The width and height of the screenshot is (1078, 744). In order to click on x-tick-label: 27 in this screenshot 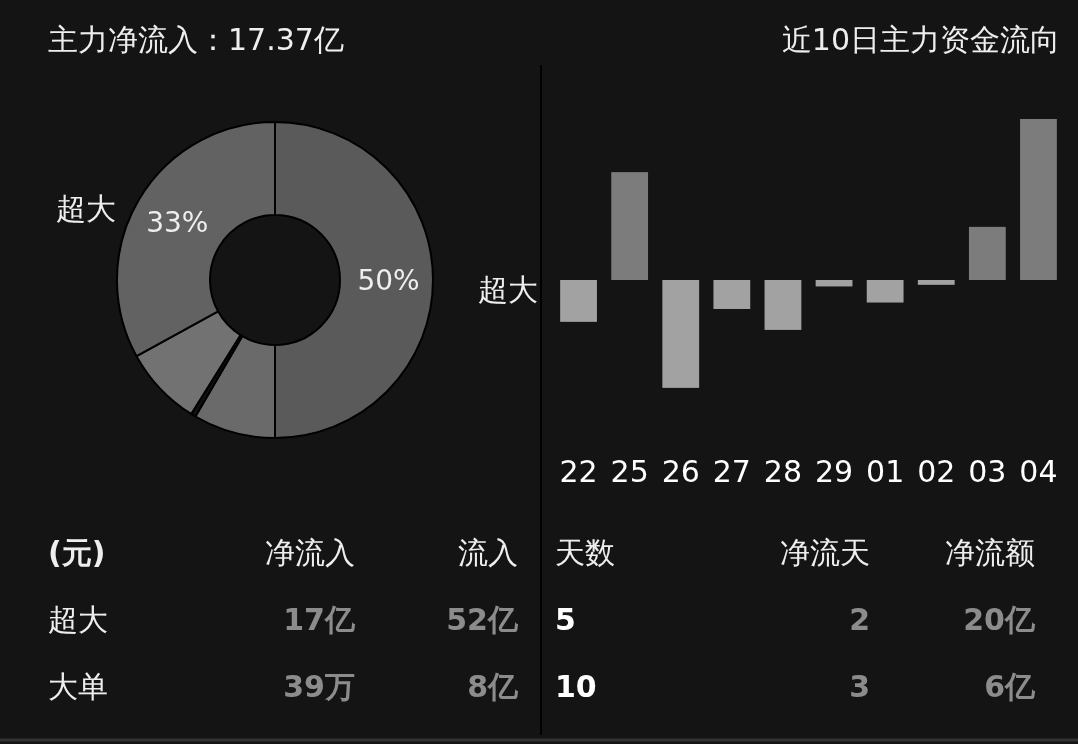, I will do `click(731, 471)`.